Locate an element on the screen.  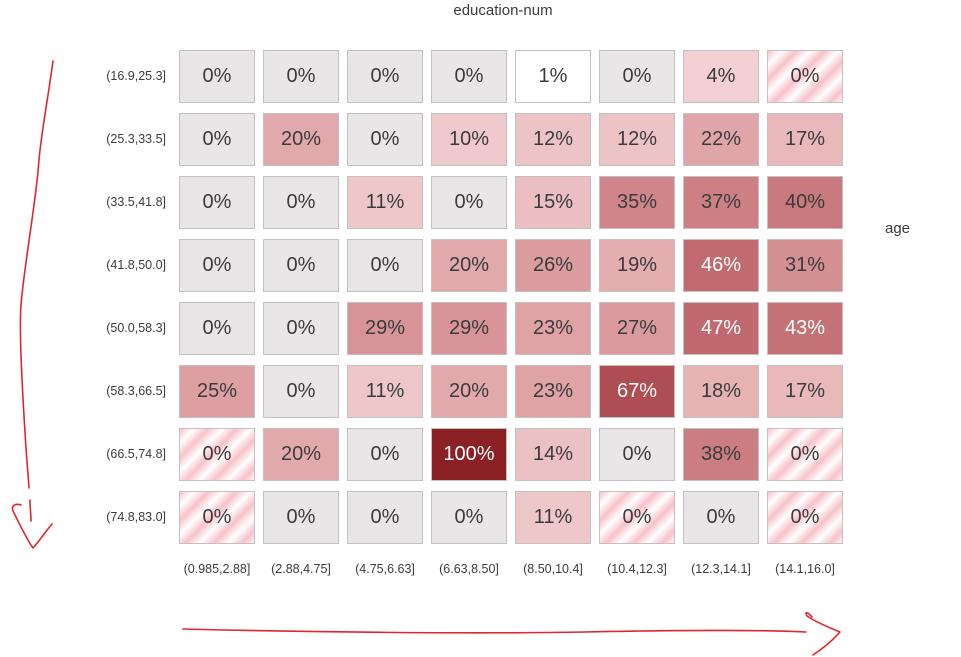
heatmap-cell: 47% is located at coordinates (721, 328).